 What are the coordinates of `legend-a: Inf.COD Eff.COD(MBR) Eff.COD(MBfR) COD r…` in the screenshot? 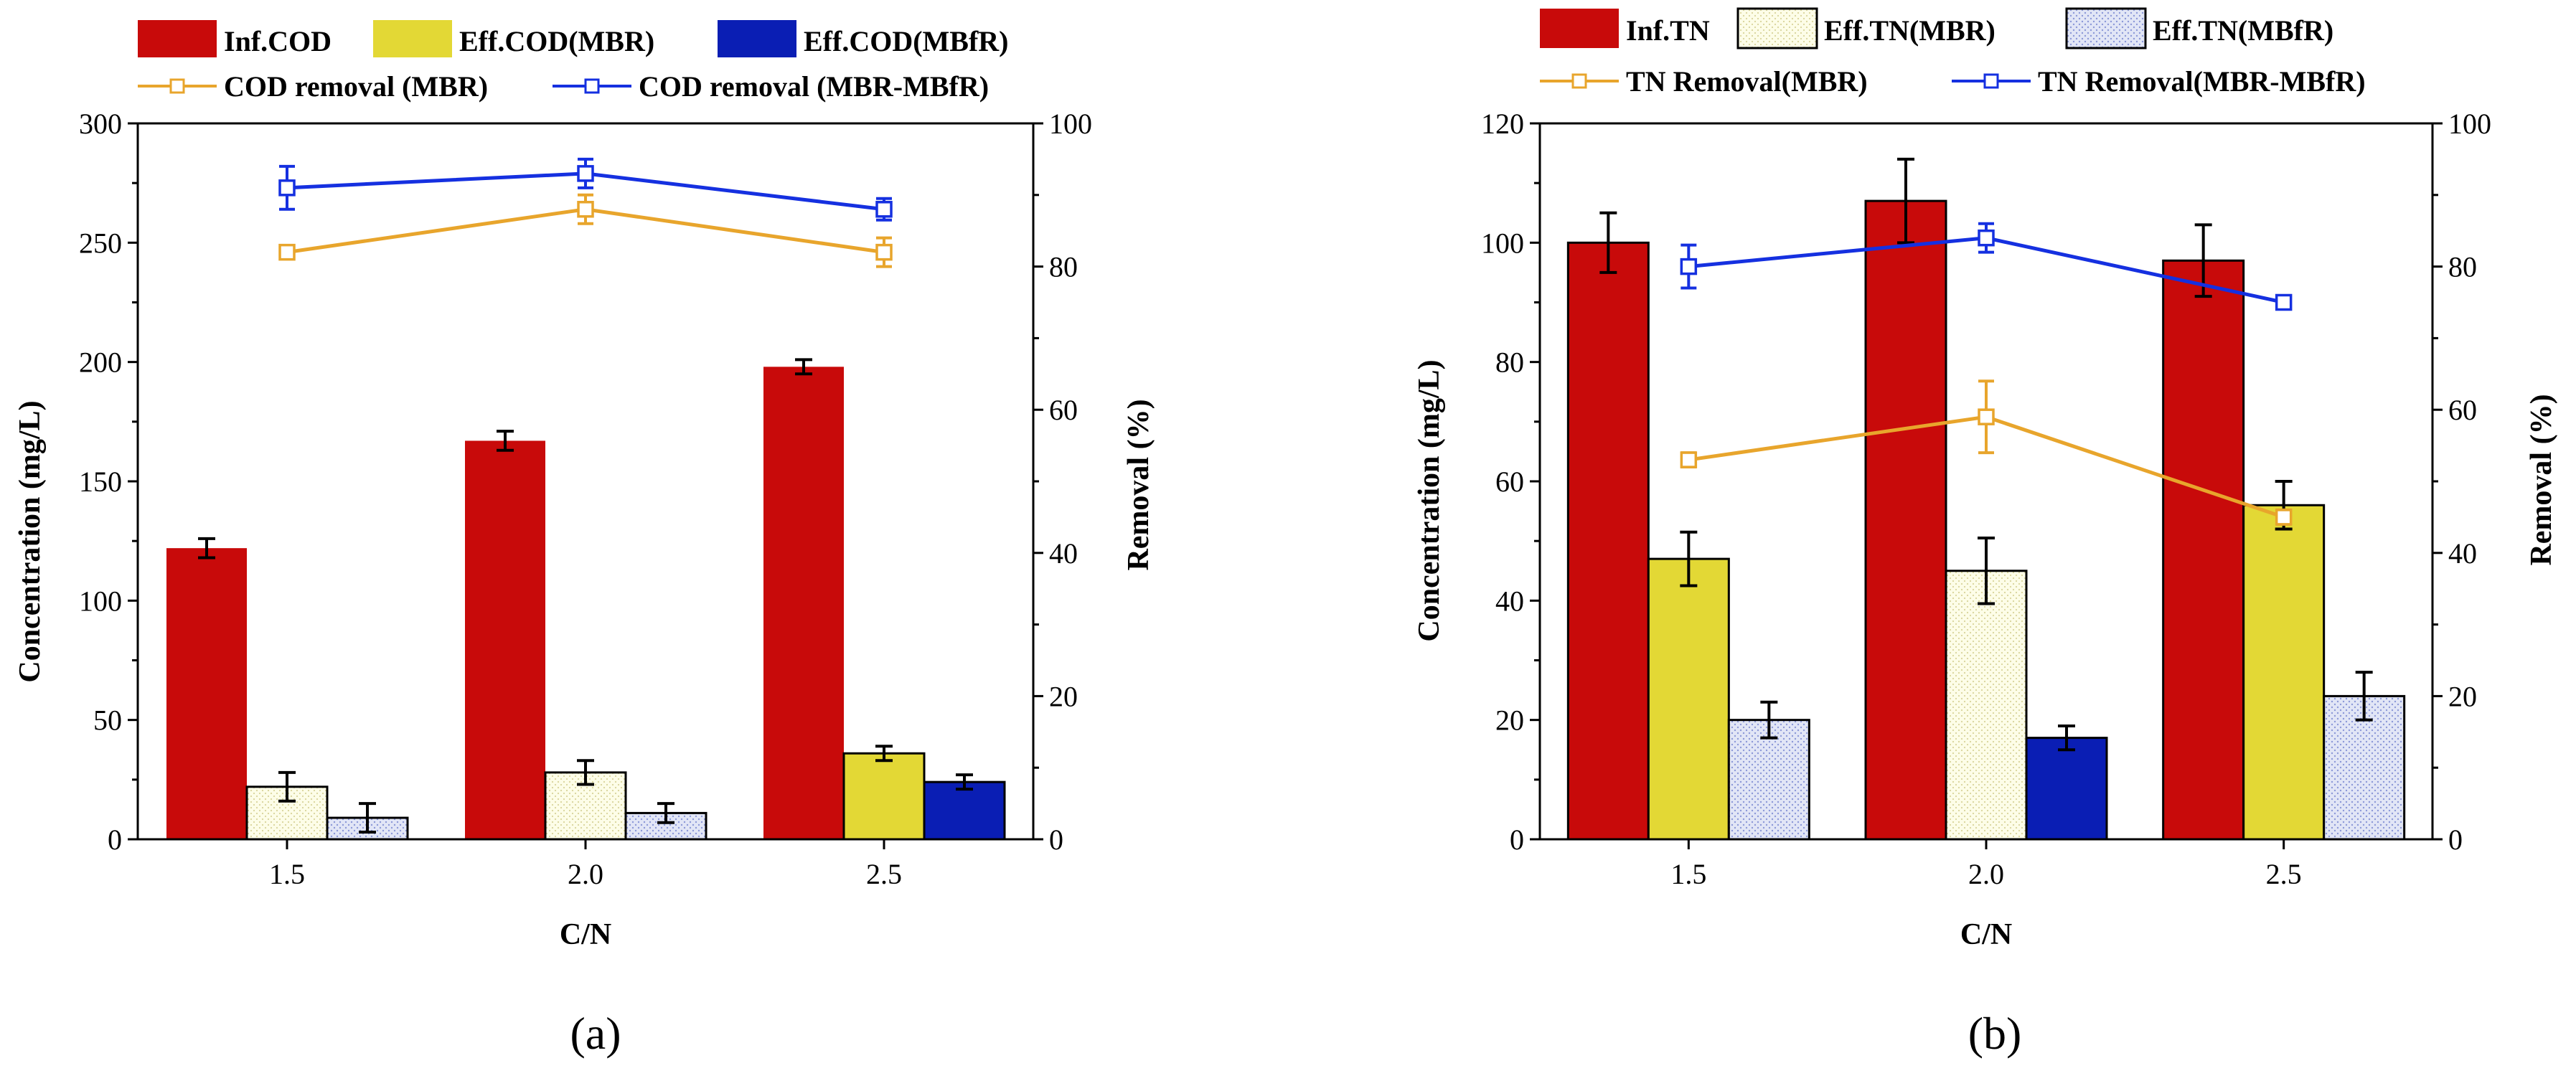 It's located at (573, 62).